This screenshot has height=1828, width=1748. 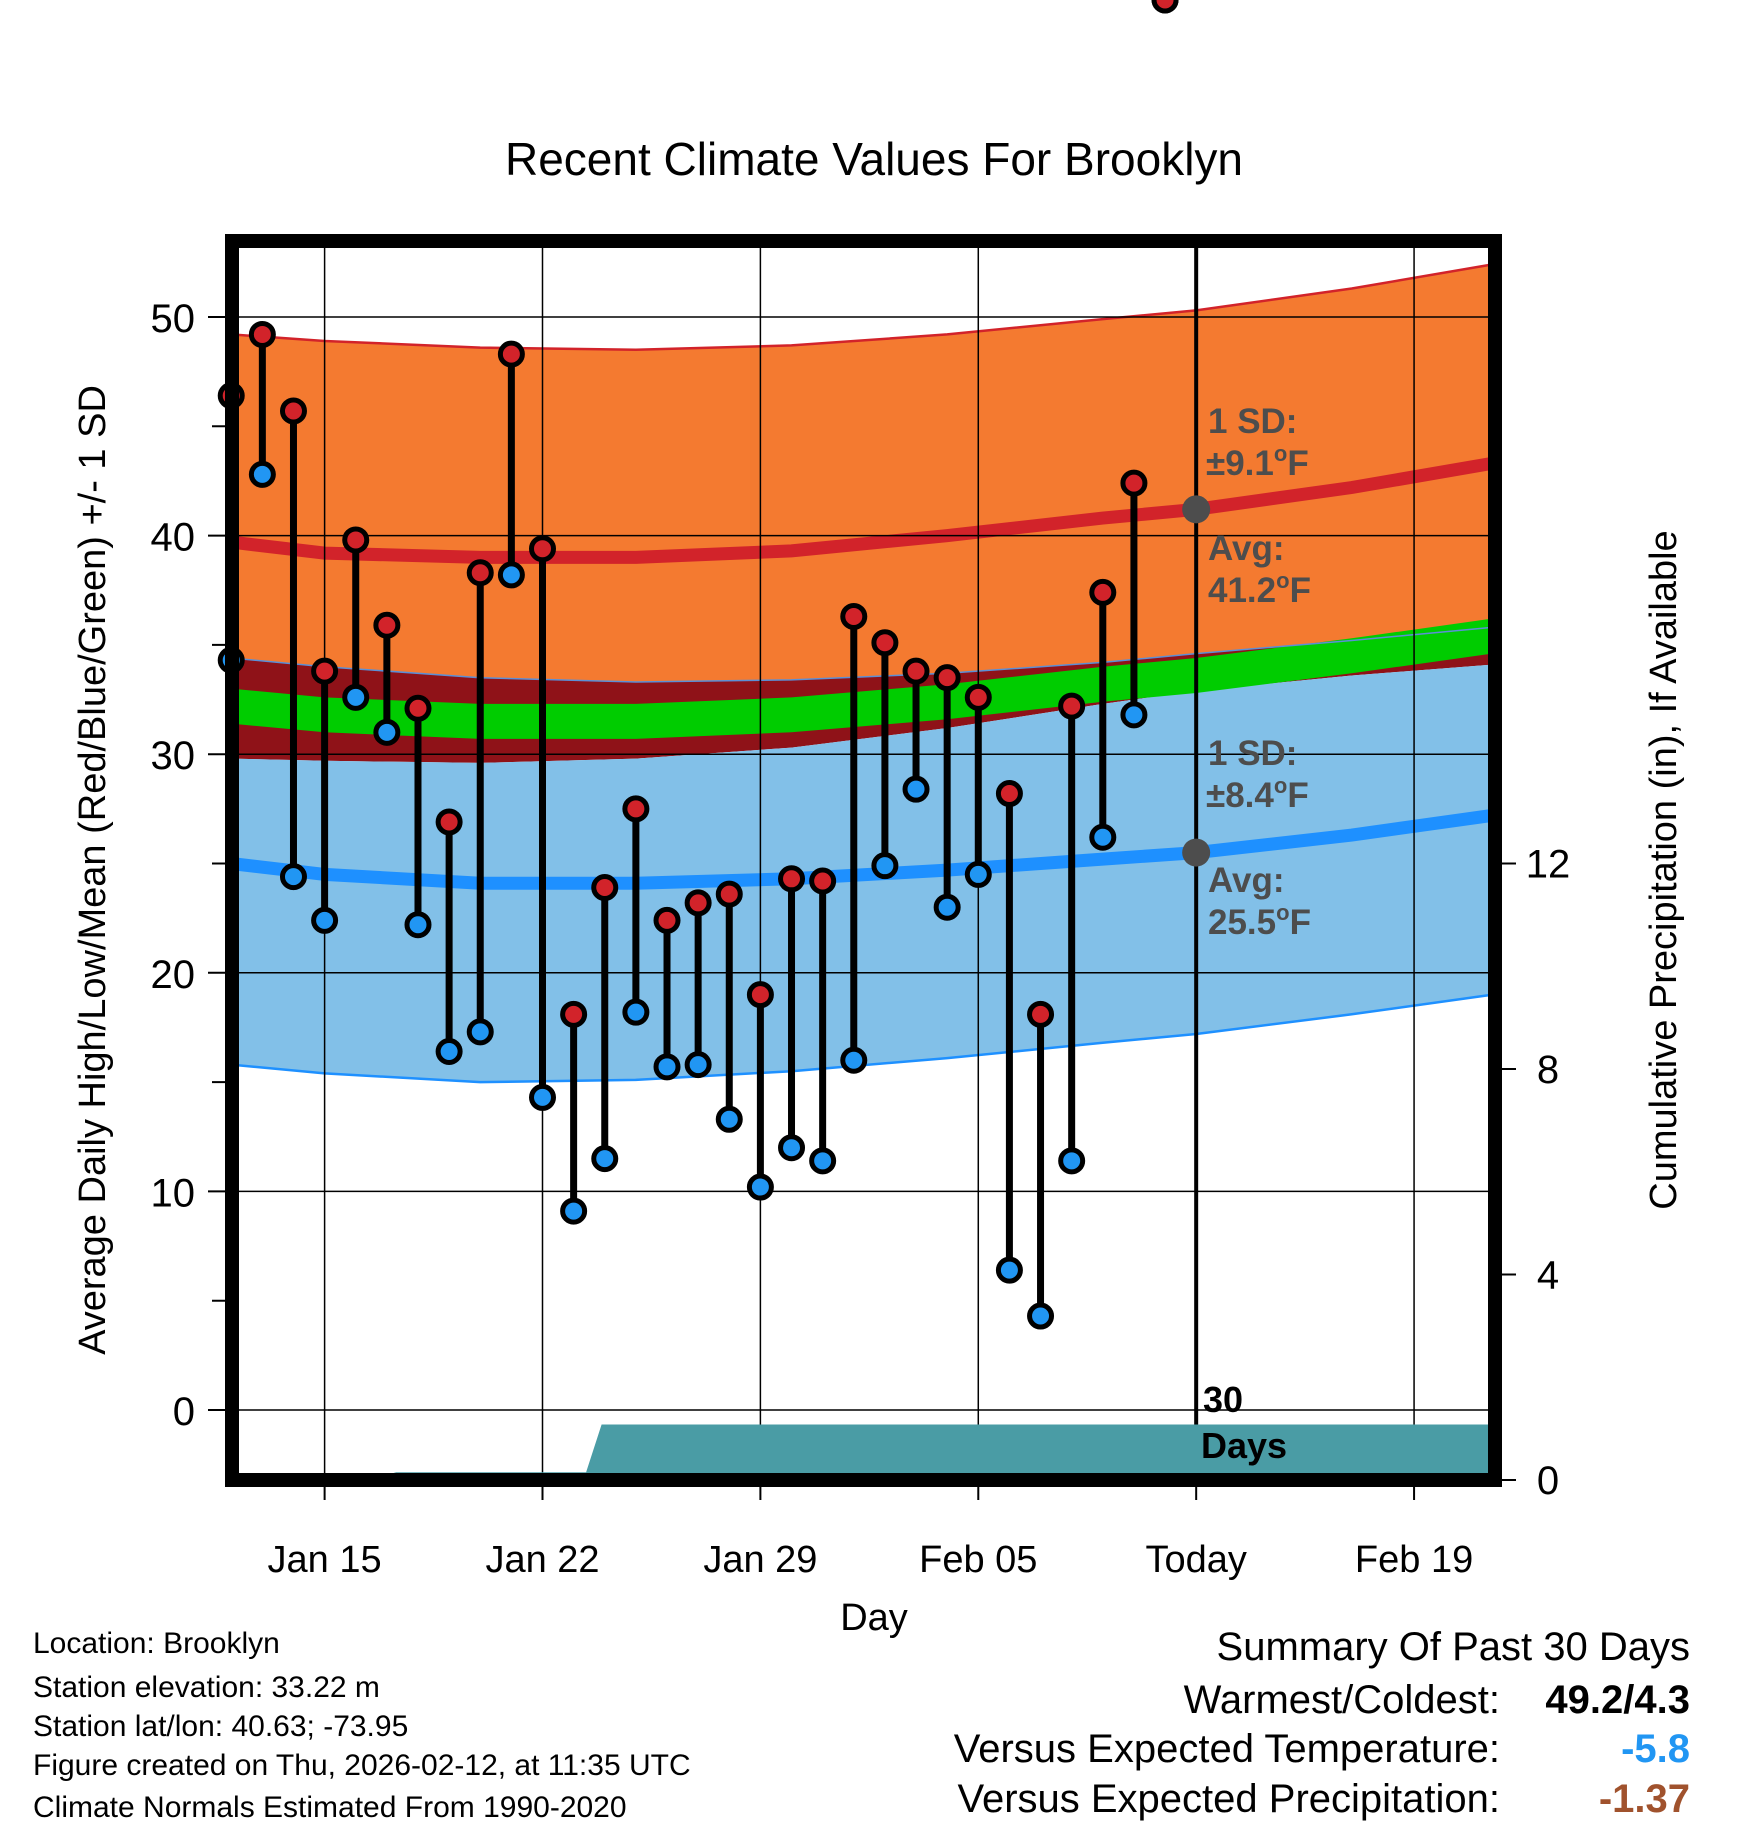 What do you see at coordinates (1644, 1799) in the screenshot?
I see `precip-value: -1.37` at bounding box center [1644, 1799].